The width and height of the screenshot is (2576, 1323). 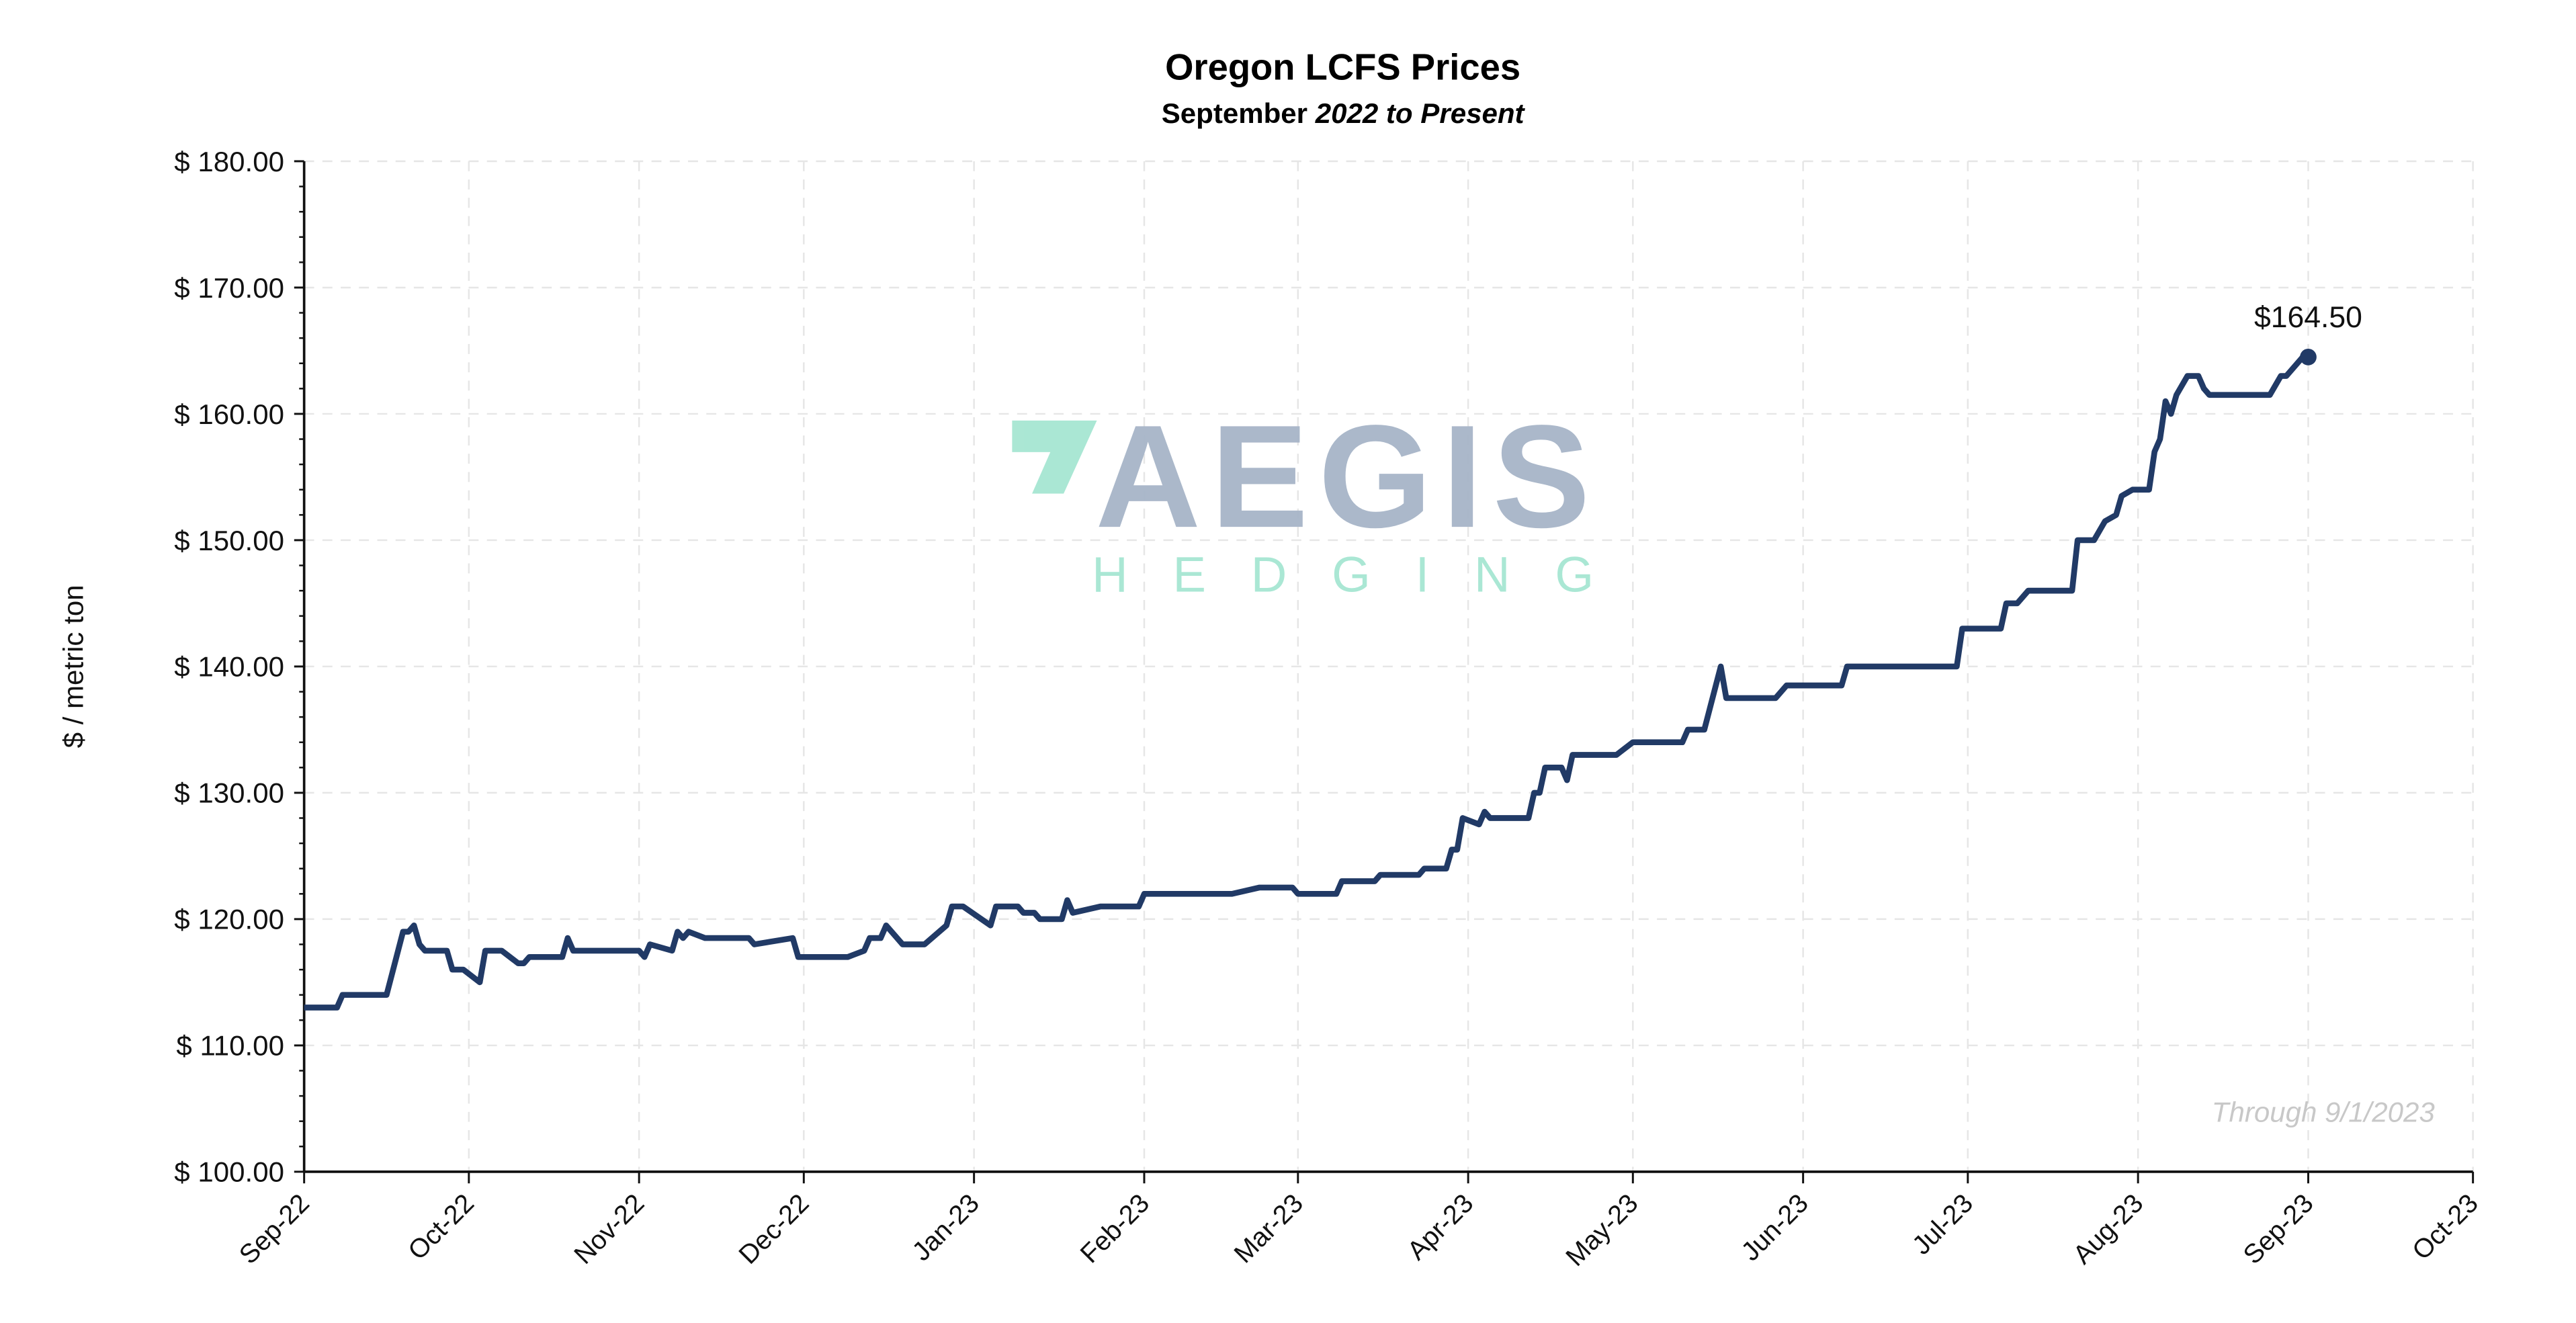 What do you see at coordinates (2278, 1229) in the screenshot?
I see `x-tick-label: Sep-23` at bounding box center [2278, 1229].